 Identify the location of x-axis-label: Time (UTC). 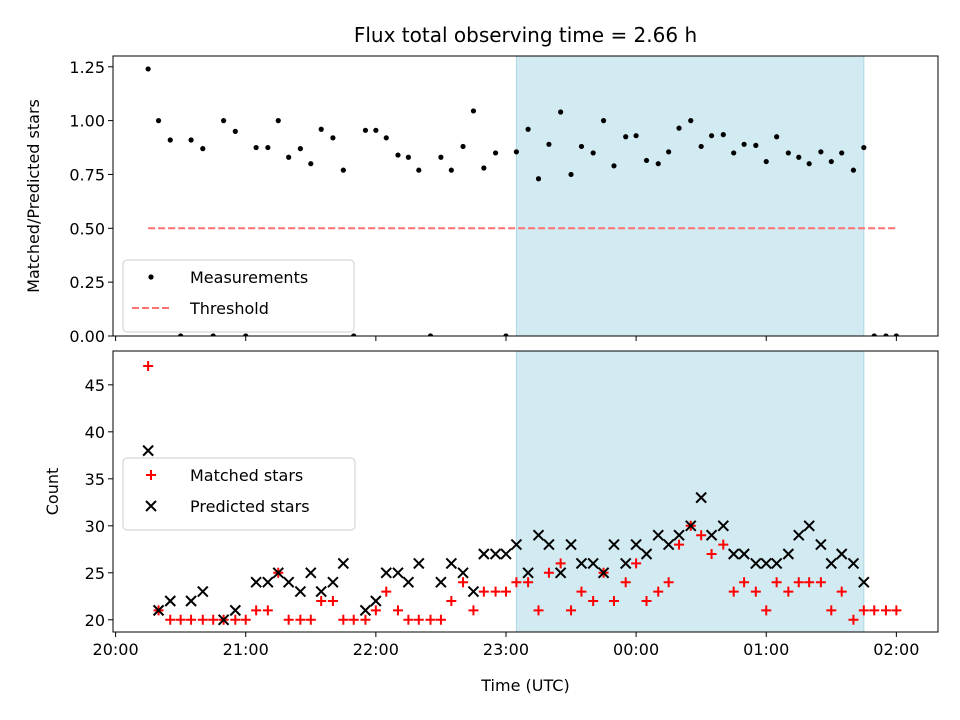
(524, 685).